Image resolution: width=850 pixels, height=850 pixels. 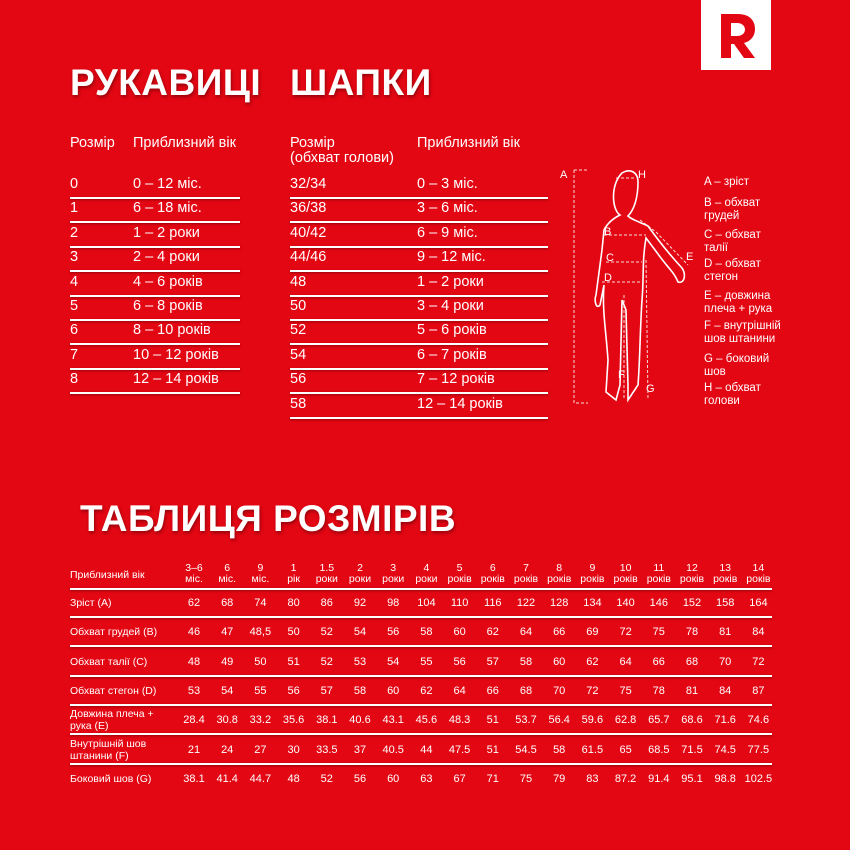 What do you see at coordinates (610, 258) in the screenshot?
I see `label-c: C` at bounding box center [610, 258].